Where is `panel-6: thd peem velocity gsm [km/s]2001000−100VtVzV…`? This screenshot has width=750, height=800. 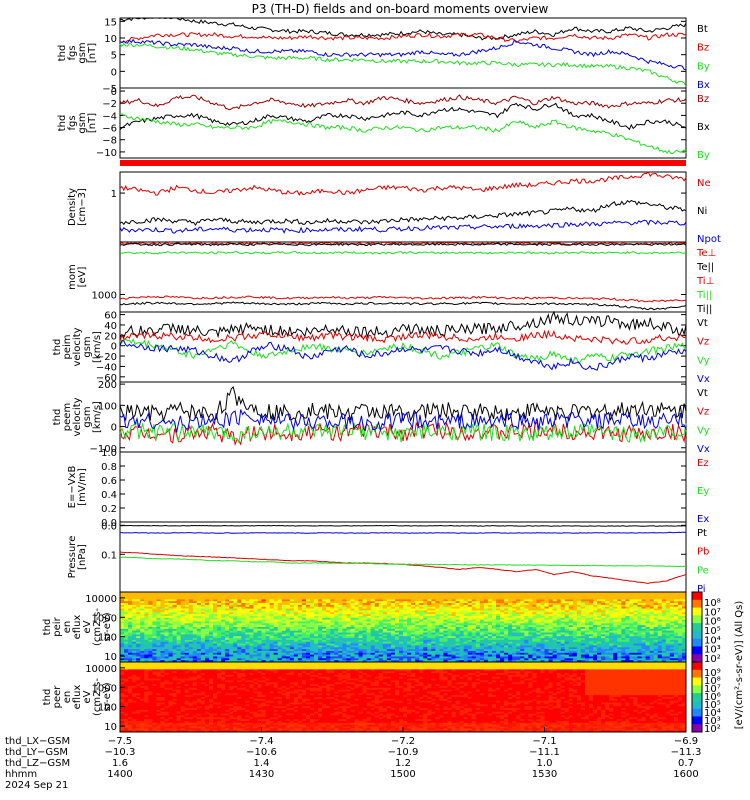
panel-6: thd peem velocity gsm [km/s]2001000−100VtVzV… is located at coordinates (381, 417).